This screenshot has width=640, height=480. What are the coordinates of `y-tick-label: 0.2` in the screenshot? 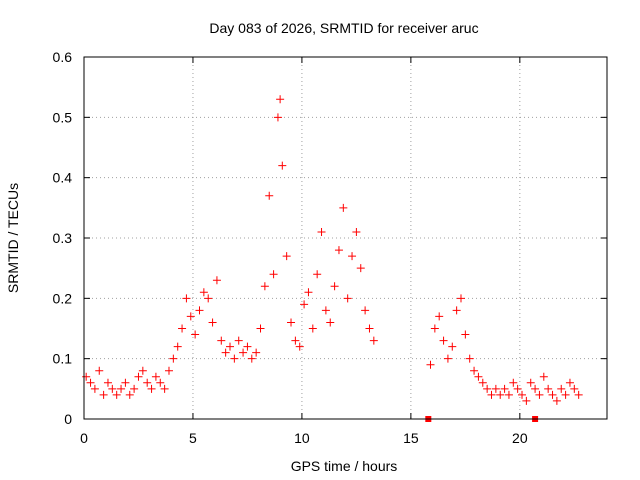 It's located at (63, 298).